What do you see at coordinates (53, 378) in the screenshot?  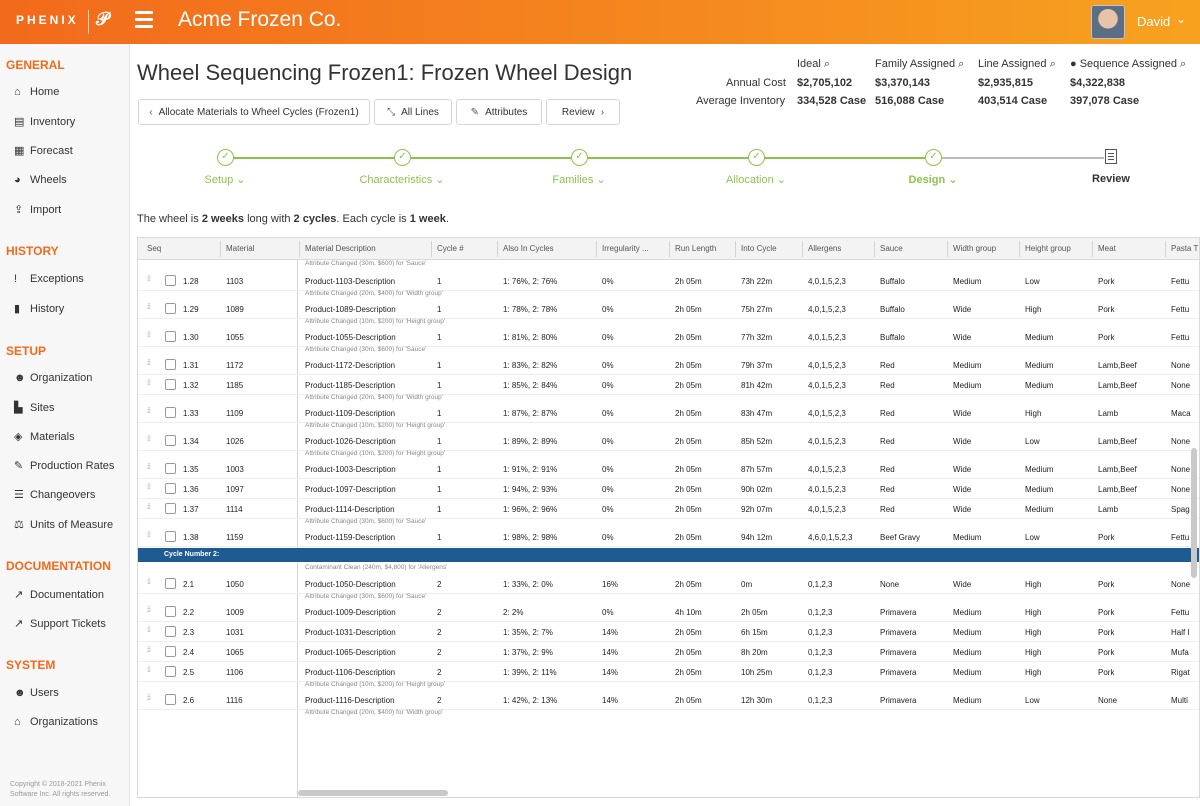 I see `sidebar-item-organization: ☻ Organization` at bounding box center [53, 378].